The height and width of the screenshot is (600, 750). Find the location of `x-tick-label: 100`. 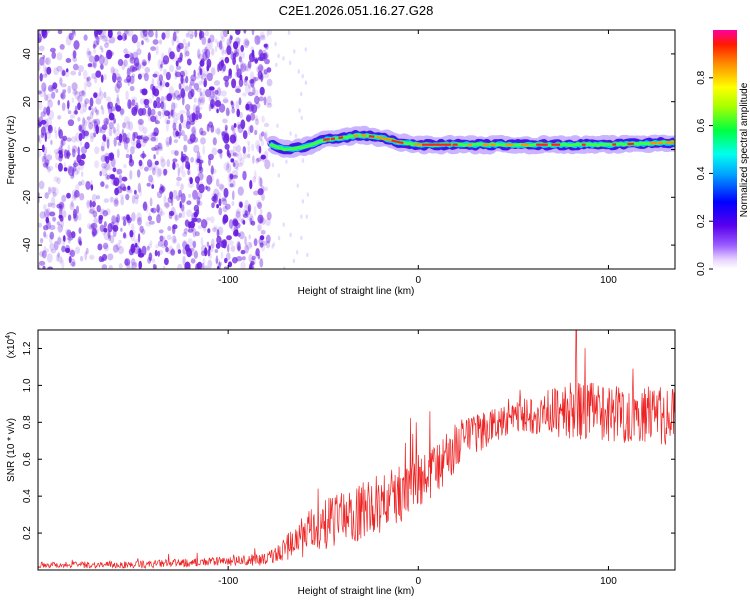

x-tick-label: 100 is located at coordinates (608, 280).